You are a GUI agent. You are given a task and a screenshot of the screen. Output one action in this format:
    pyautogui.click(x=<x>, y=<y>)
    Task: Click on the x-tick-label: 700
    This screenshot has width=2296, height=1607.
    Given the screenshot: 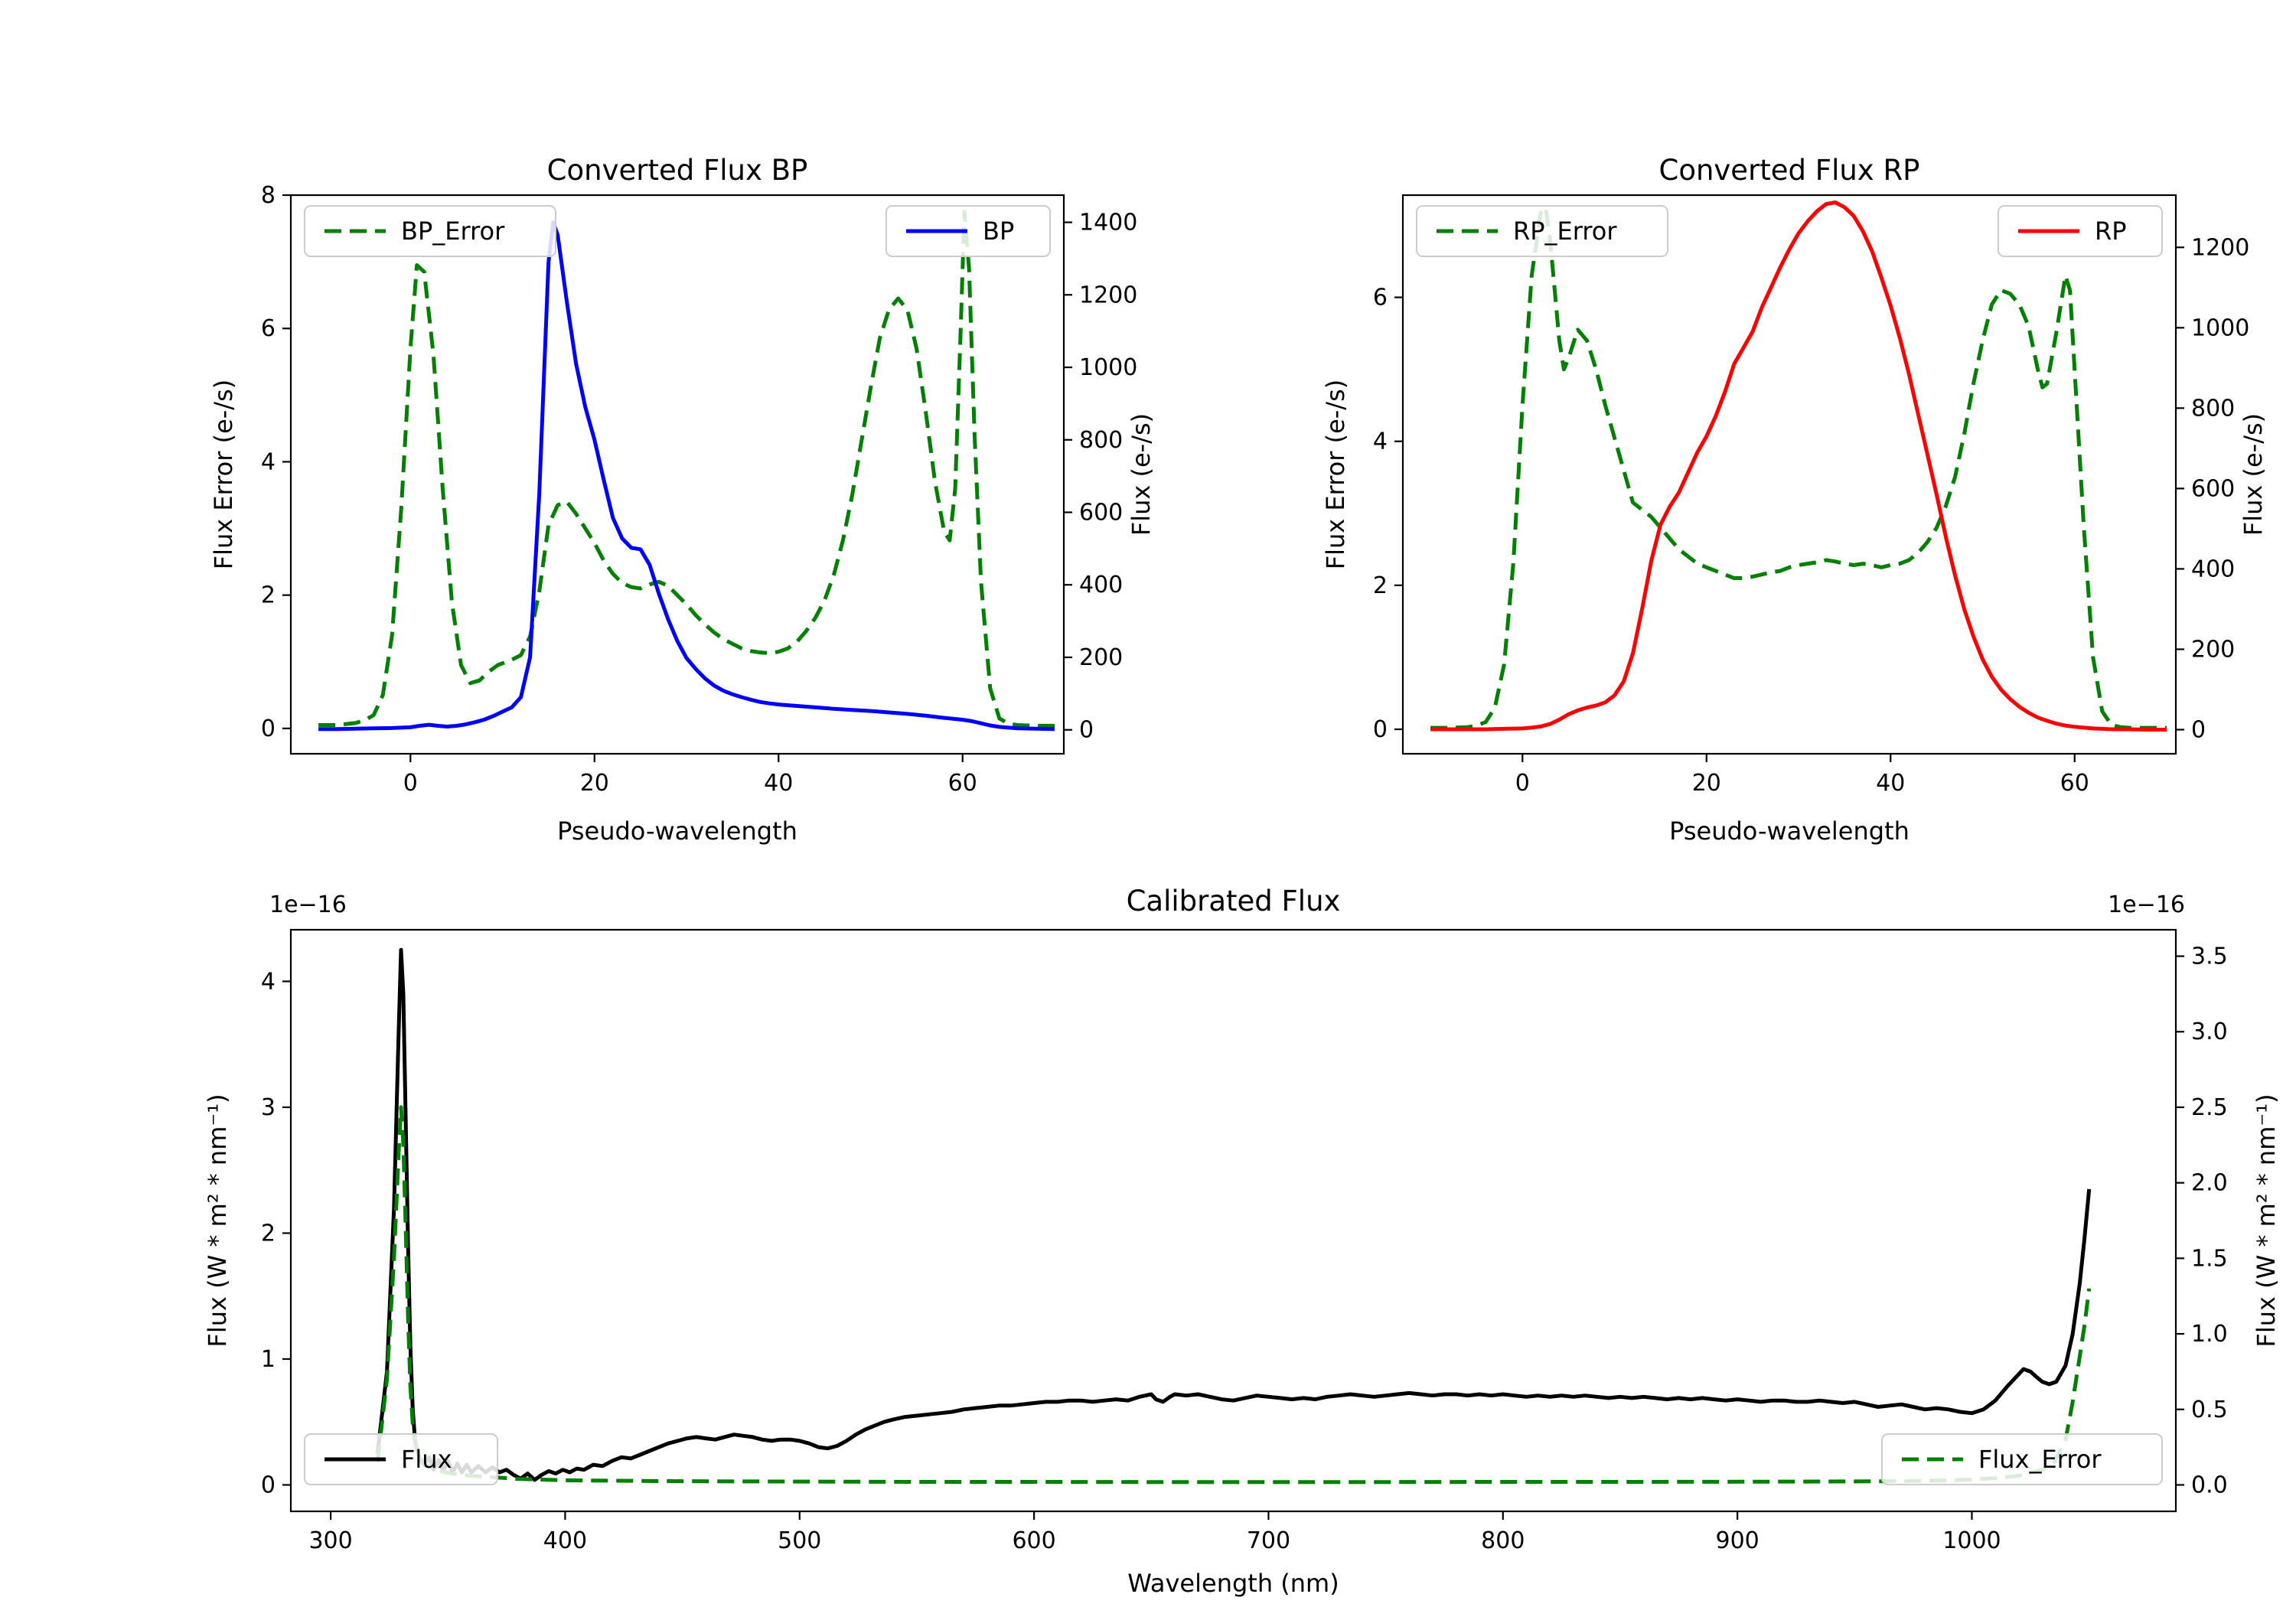 What is the action you would take?
    pyautogui.click(x=1268, y=1540)
    